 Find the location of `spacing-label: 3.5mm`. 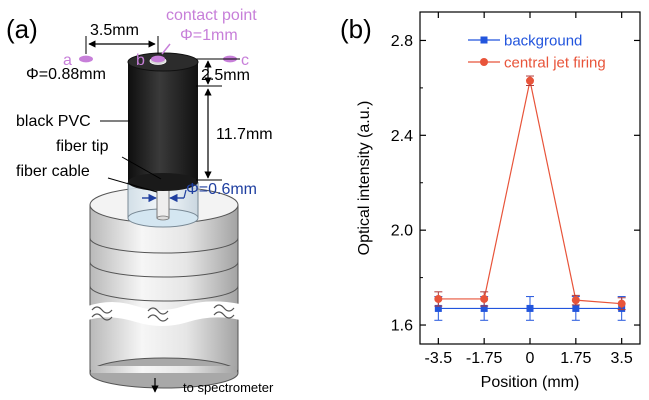

spacing-label: 3.5mm is located at coordinates (114, 30).